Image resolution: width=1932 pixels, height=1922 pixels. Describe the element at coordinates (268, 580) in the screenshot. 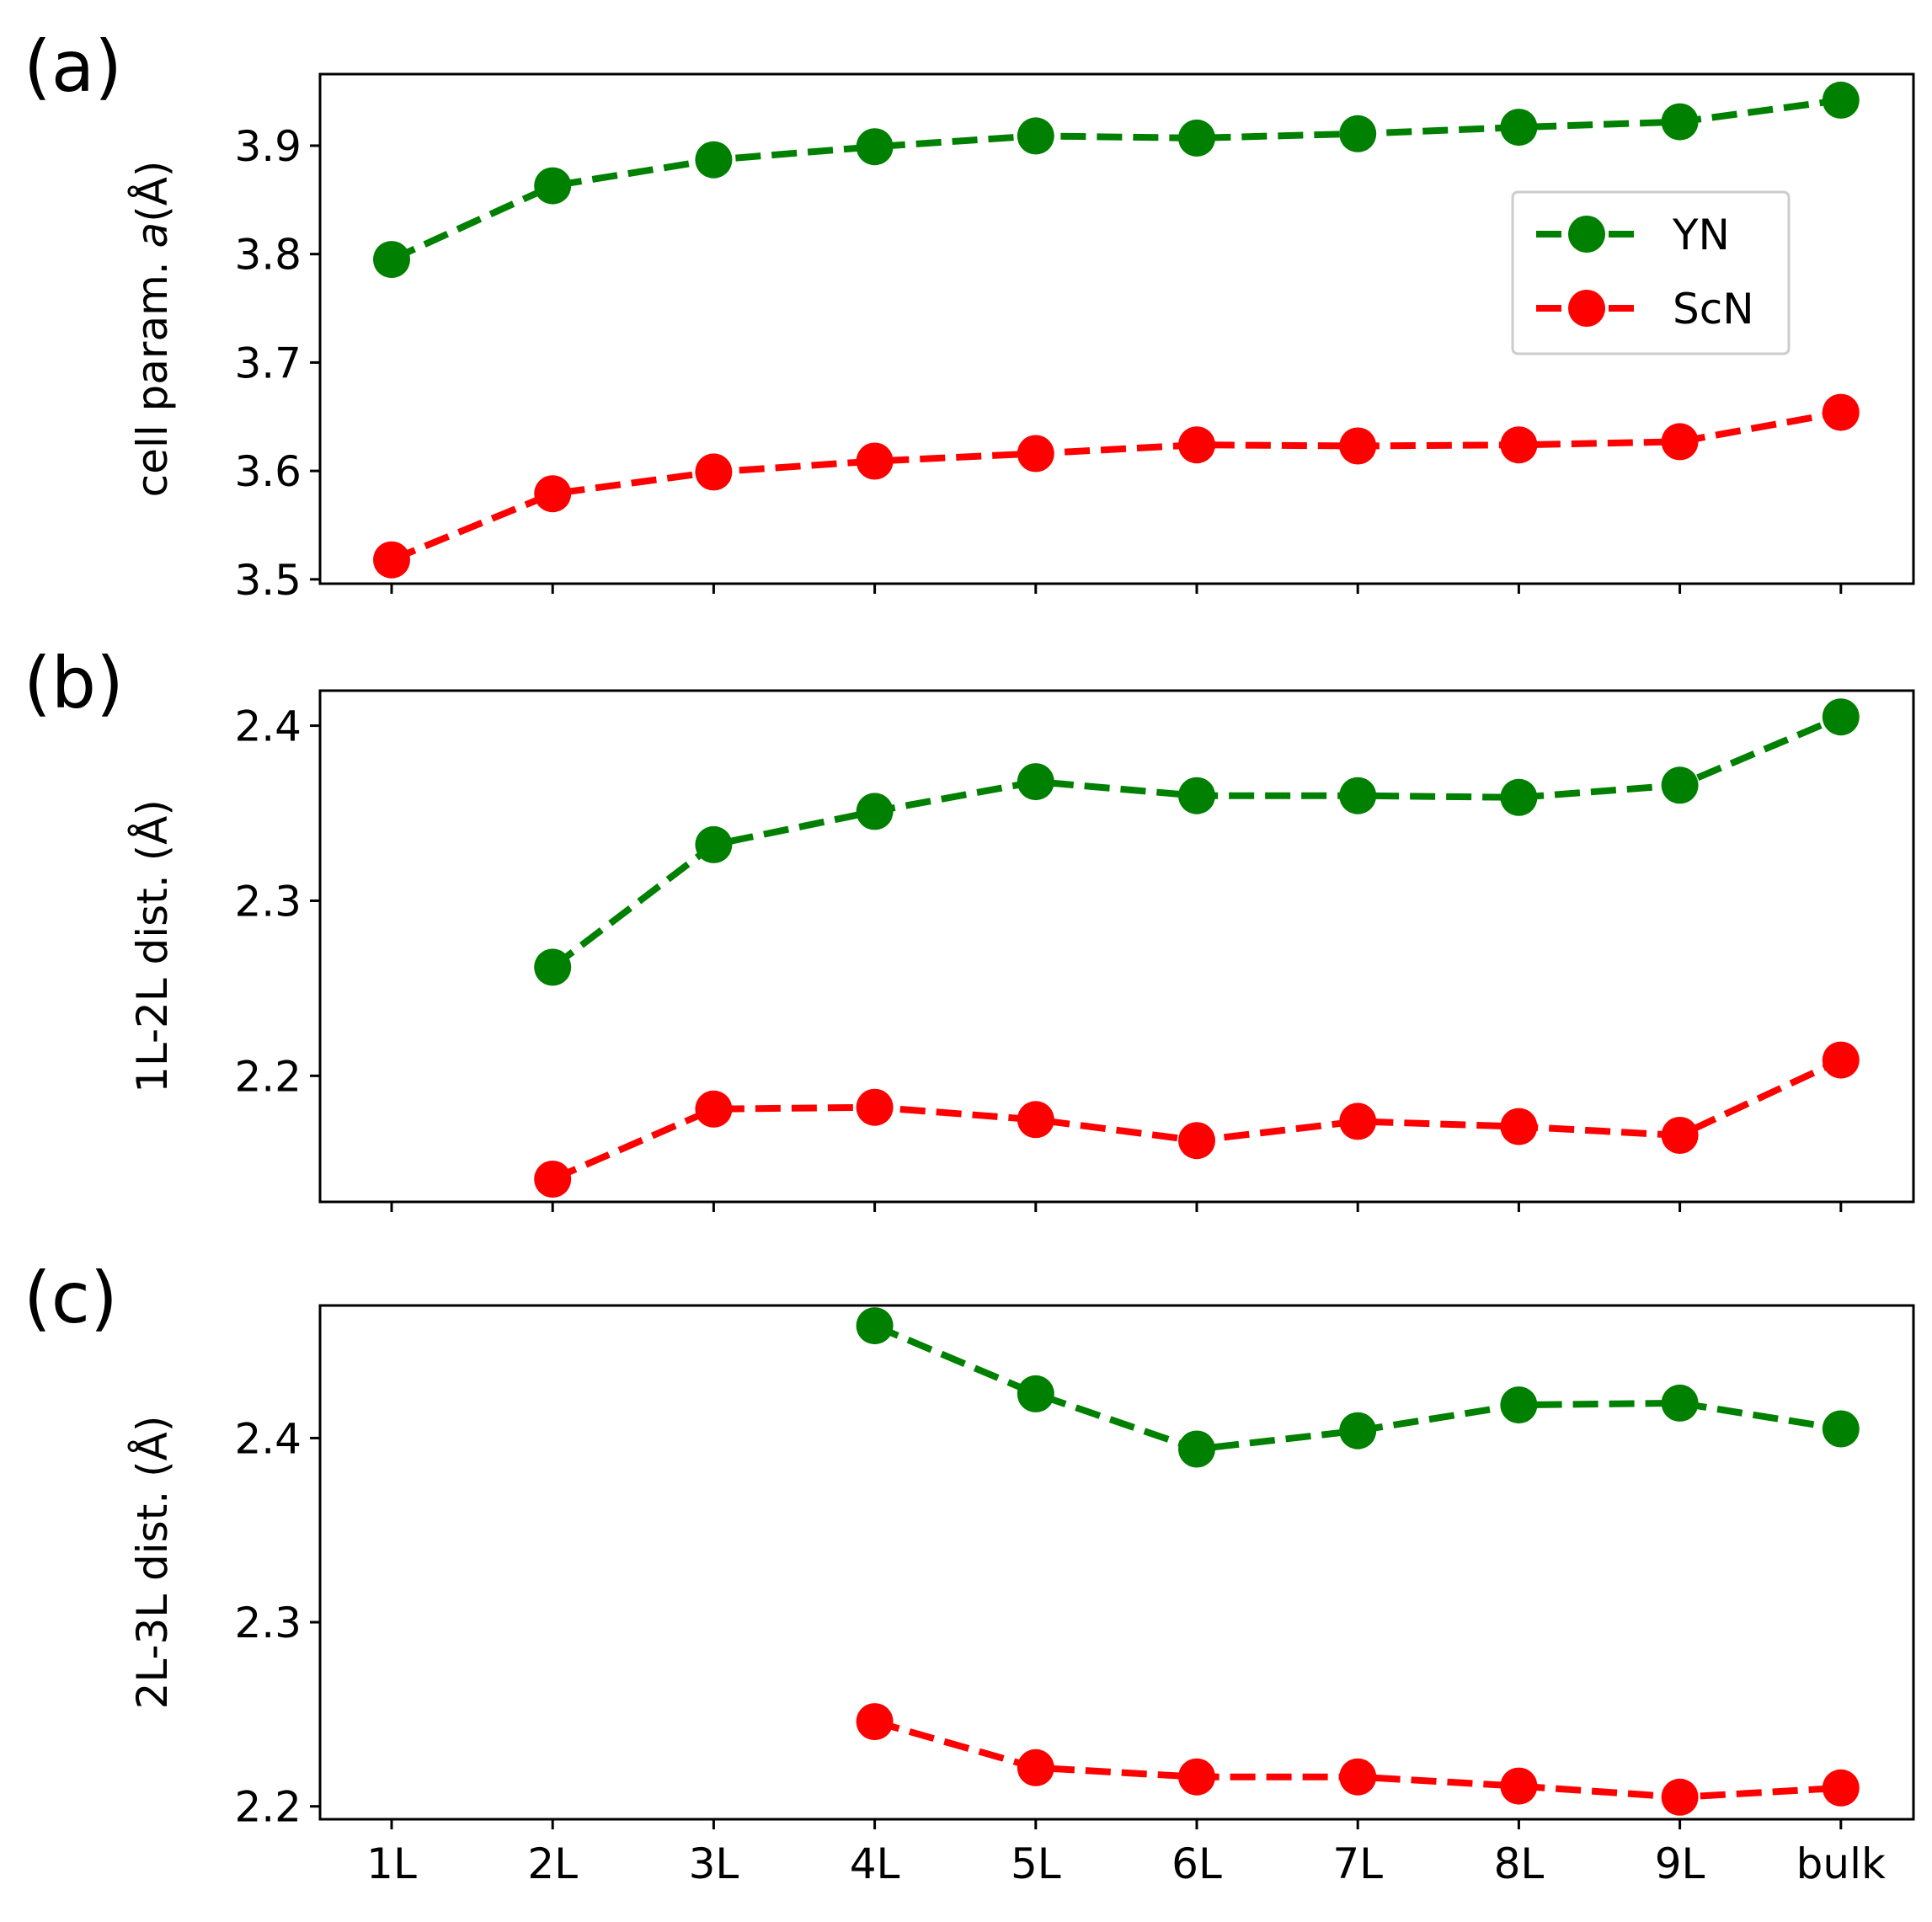

I see `y-tick-label: 3.5` at that location.